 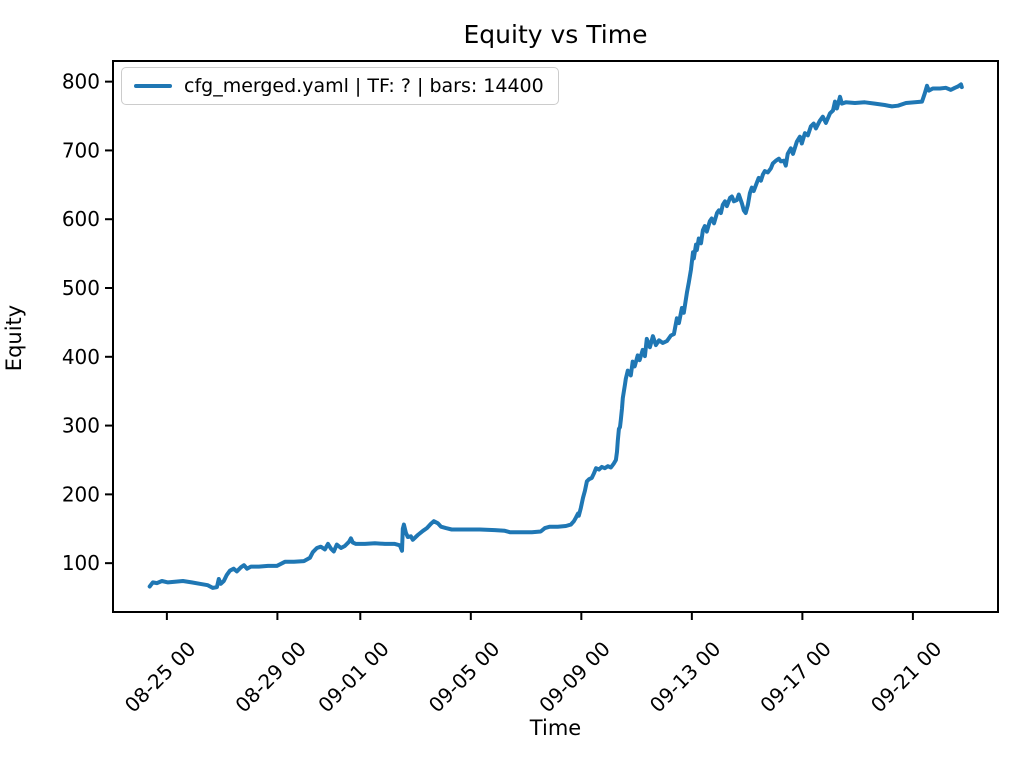 I want to click on x-tick-label: 09-05 00, so click(x=464, y=677).